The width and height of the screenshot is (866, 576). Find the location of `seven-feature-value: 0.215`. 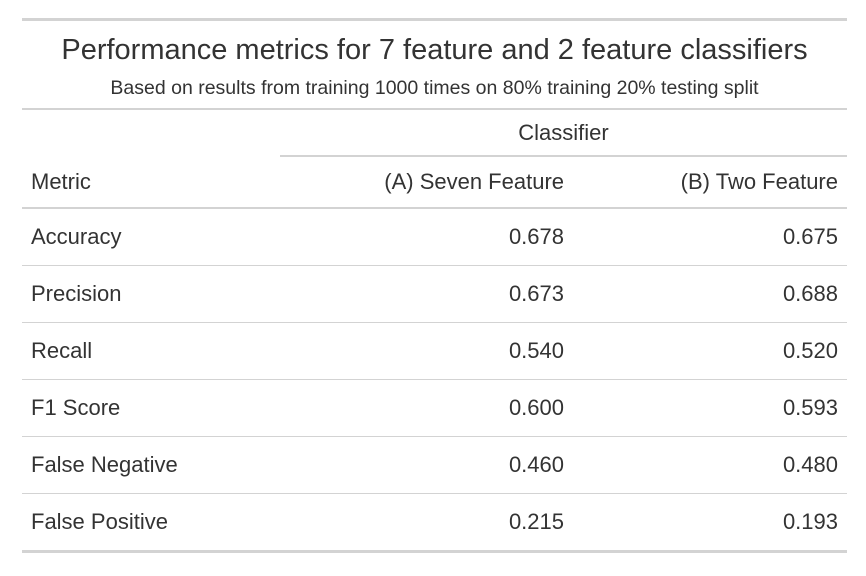

seven-feature-value: 0.215 is located at coordinates (426, 523).